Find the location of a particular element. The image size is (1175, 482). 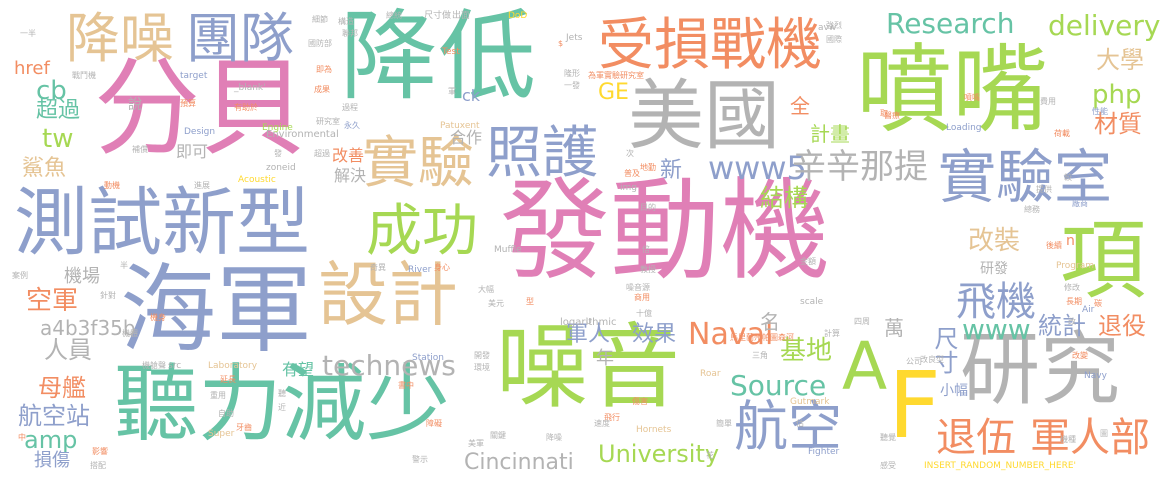

word-src: src is located at coordinates (175, 366).